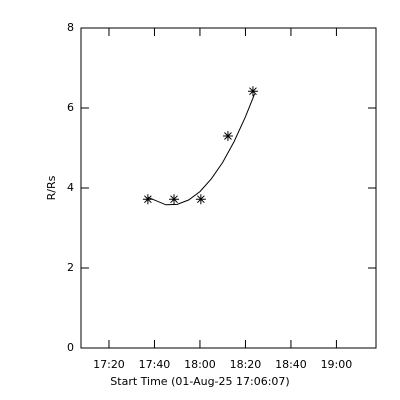  Describe the element at coordinates (246, 364) in the screenshot. I see `x-tick-label: 18:20` at that location.